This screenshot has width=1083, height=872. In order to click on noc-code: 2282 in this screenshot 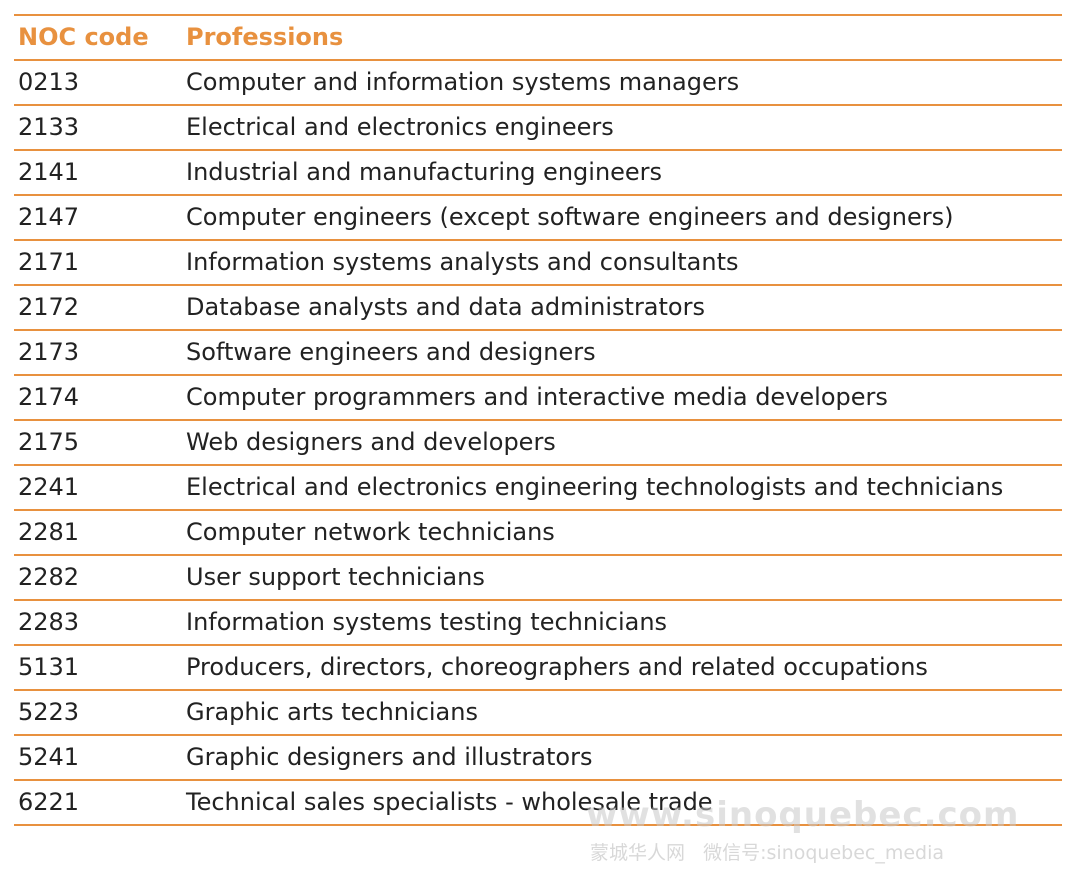, I will do `click(98, 578)`.